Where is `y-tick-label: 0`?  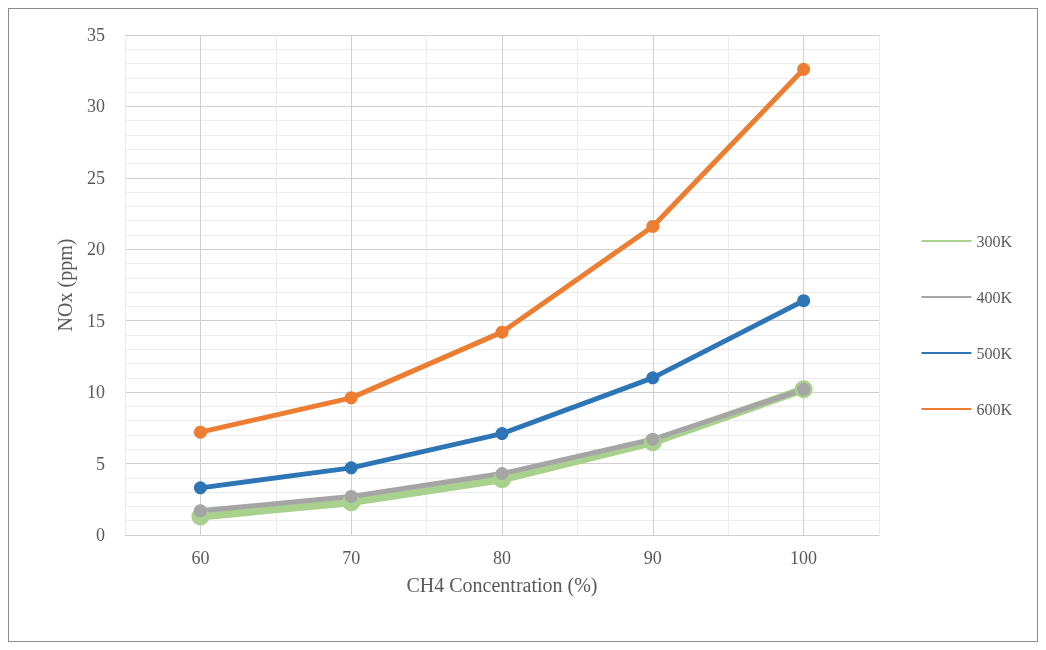 y-tick-label: 0 is located at coordinates (100, 535).